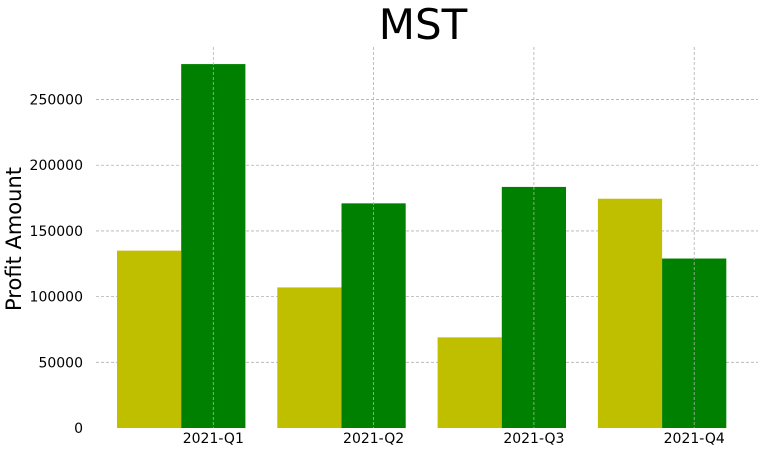  Describe the element at coordinates (60, 363) in the screenshot. I see `y-tick-label: 50000` at that location.